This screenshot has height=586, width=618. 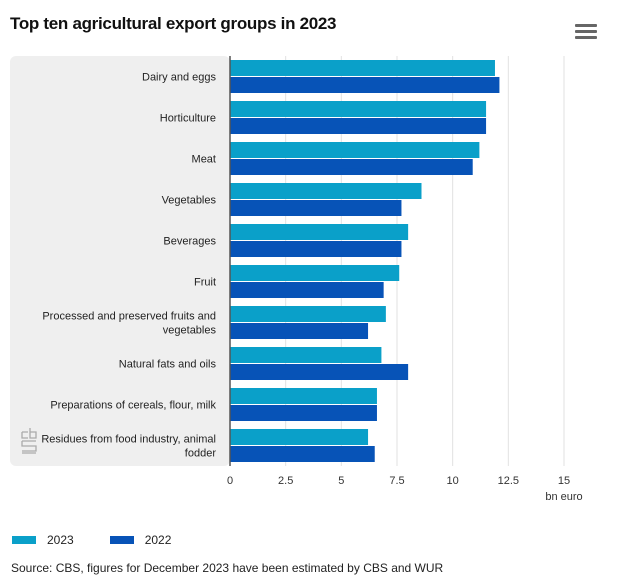 What do you see at coordinates (121, 540) in the screenshot?
I see `legend-swatch-2022` at bounding box center [121, 540].